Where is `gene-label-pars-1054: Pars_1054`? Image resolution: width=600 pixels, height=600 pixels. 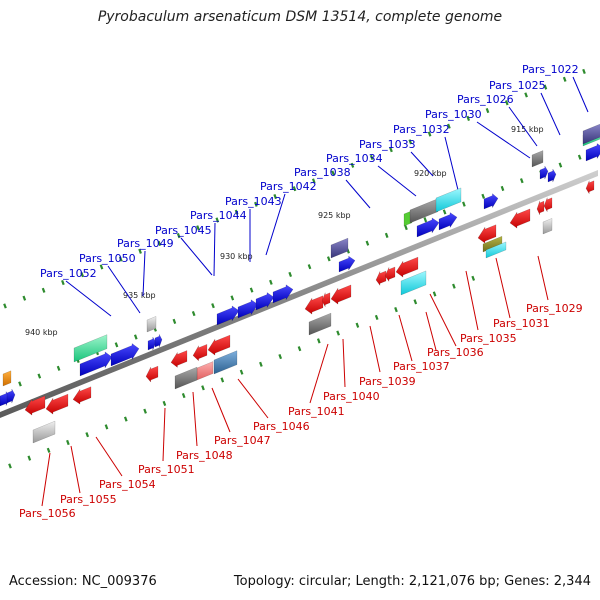 gene-label-pars-1054: Pars_1054 is located at coordinates (127, 484).